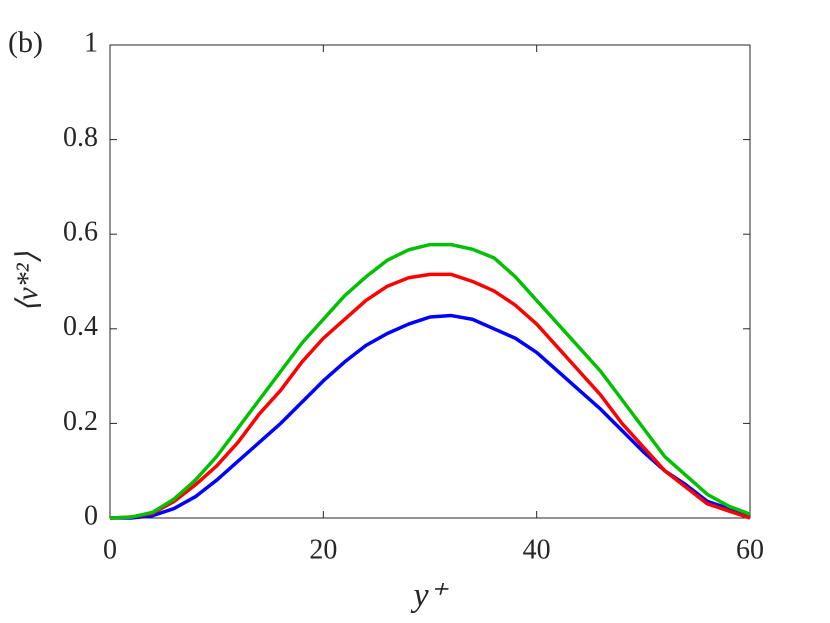 The width and height of the screenshot is (830, 623). I want to click on y-tick-label: 1, so click(91, 42).